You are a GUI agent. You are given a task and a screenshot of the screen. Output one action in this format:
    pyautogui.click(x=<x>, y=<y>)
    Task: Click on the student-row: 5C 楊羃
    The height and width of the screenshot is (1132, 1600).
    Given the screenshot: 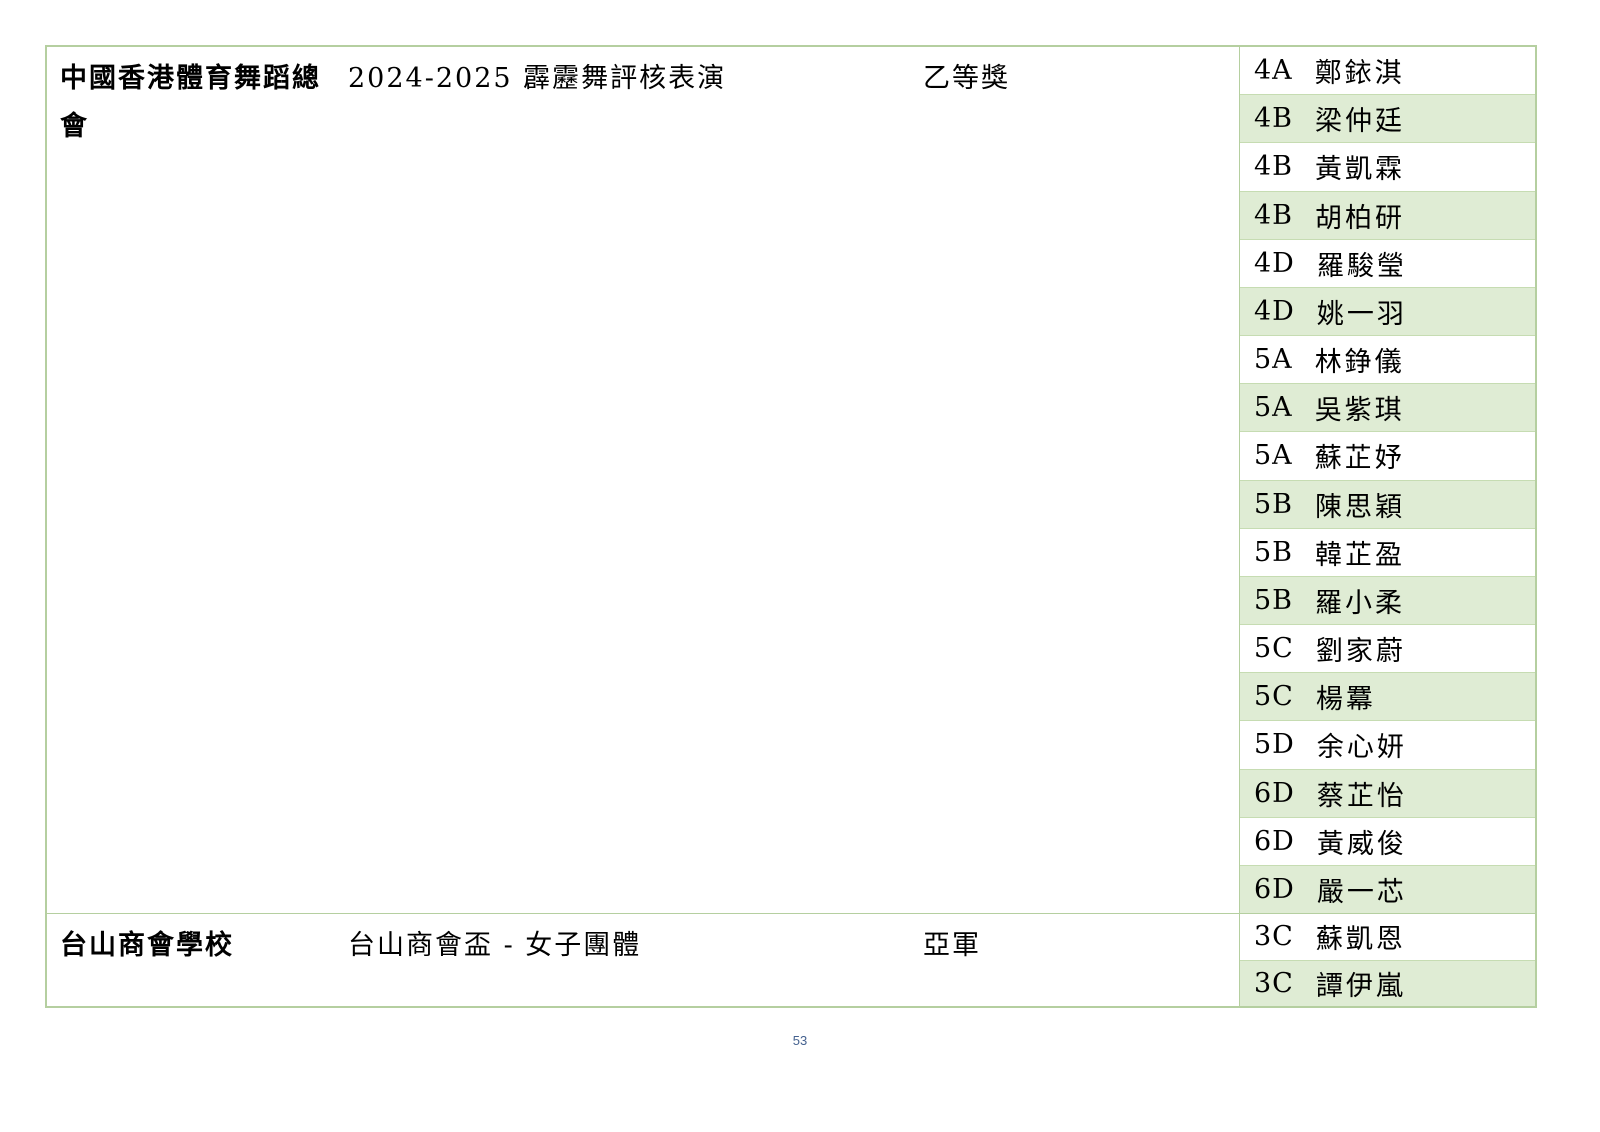 What is the action you would take?
    pyautogui.click(x=1387, y=696)
    